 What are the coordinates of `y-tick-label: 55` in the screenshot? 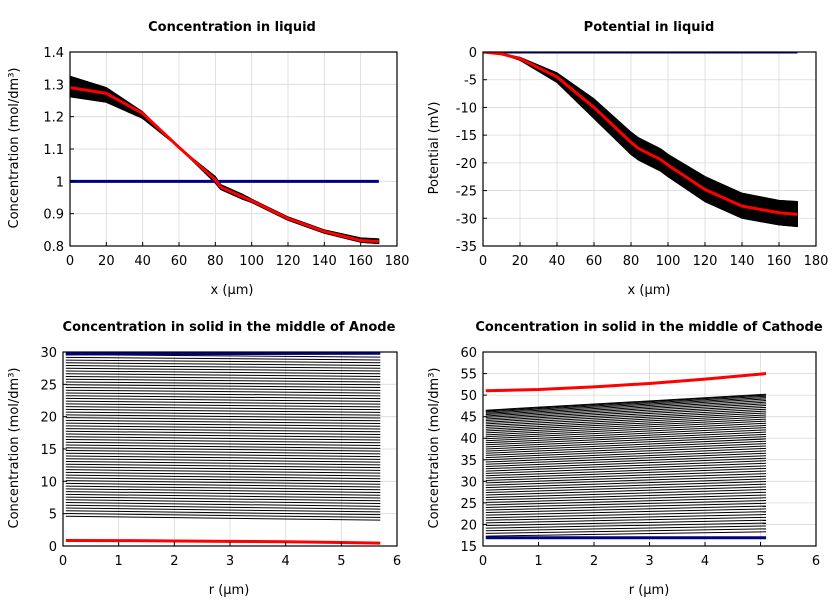 It's located at (468, 375).